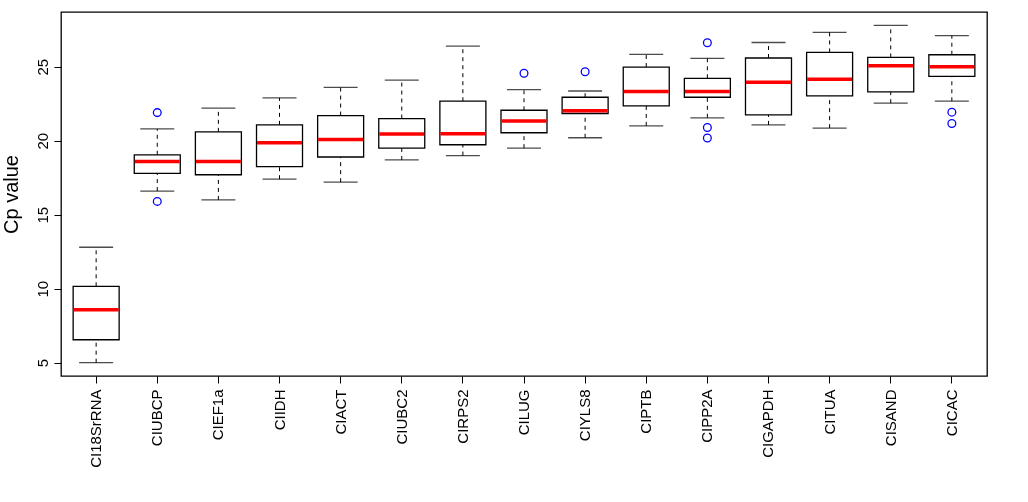 The image size is (1028, 502). Describe the element at coordinates (218, 414) in the screenshot. I see `x-tick-label: CIEF1a` at that location.